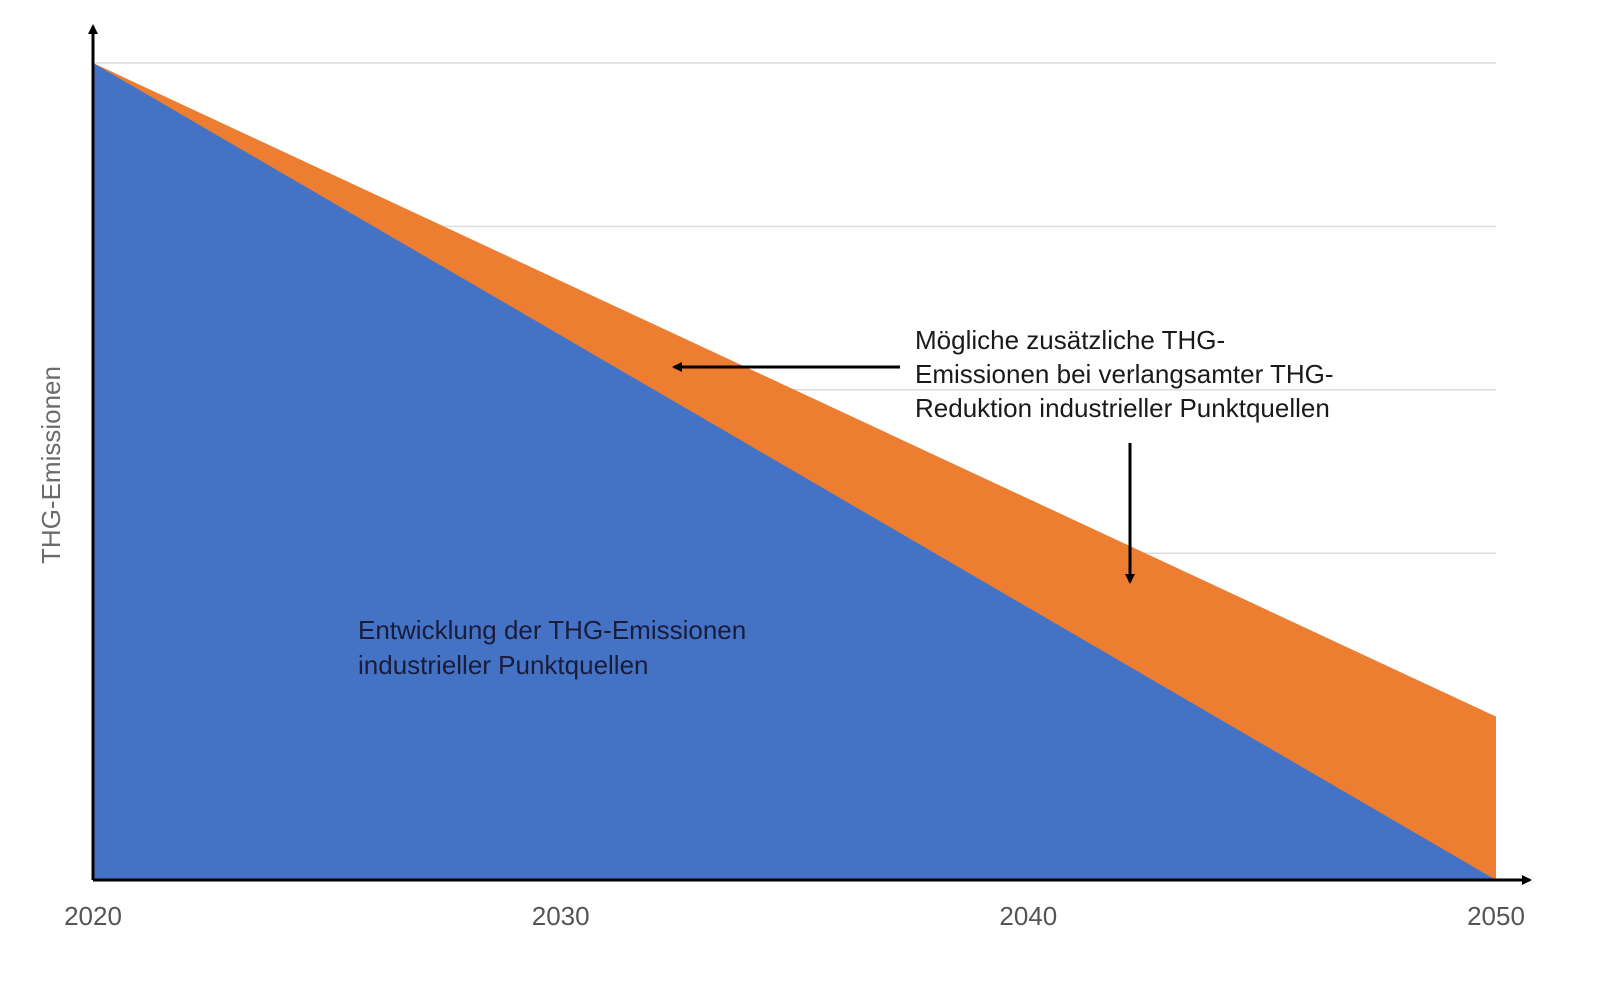  I want to click on x-tick-label-2020: 2020, so click(93, 916).